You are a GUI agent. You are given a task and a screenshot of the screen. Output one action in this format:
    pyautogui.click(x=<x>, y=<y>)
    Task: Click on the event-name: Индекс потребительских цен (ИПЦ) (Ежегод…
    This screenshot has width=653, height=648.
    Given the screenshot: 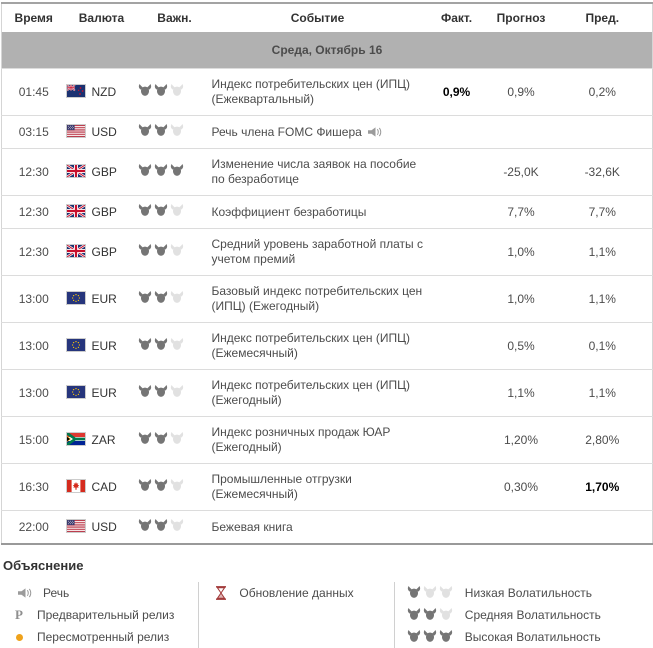 What is the action you would take?
    pyautogui.click(x=317, y=393)
    